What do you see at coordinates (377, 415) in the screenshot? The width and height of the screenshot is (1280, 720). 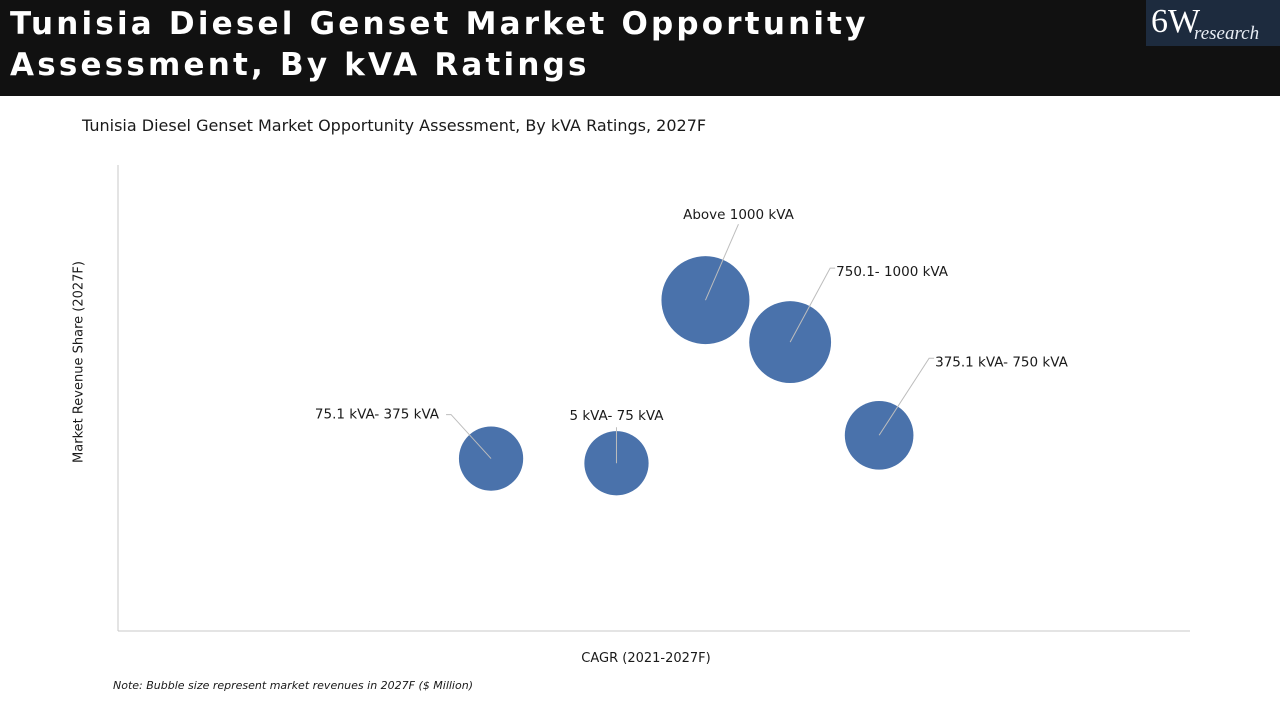 I see `bubble-label-75-1-kva-375-kva: 75.1 kVA- 375 kVA` at bounding box center [377, 415].